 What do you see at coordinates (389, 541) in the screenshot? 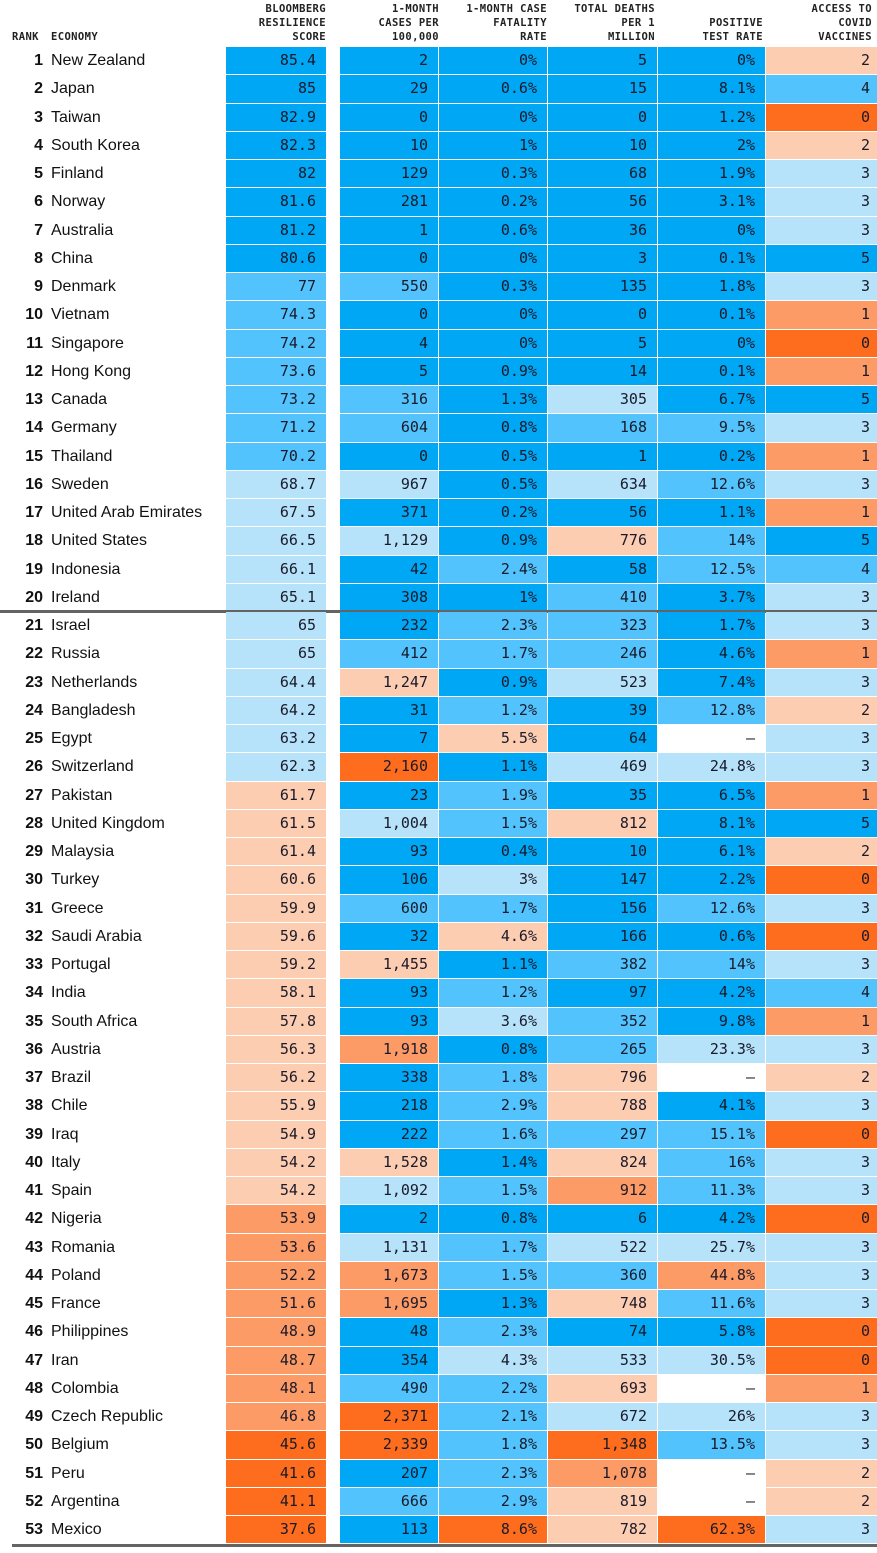
I see `cases-cell: 1,129` at bounding box center [389, 541].